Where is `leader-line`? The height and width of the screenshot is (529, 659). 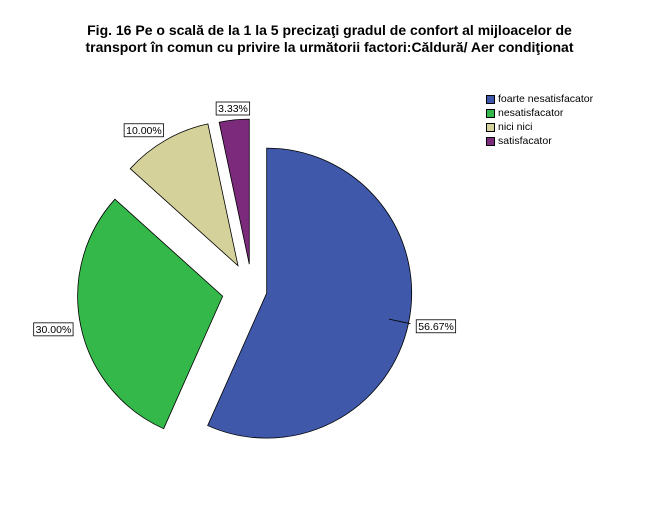 leader-line is located at coordinates (399, 321).